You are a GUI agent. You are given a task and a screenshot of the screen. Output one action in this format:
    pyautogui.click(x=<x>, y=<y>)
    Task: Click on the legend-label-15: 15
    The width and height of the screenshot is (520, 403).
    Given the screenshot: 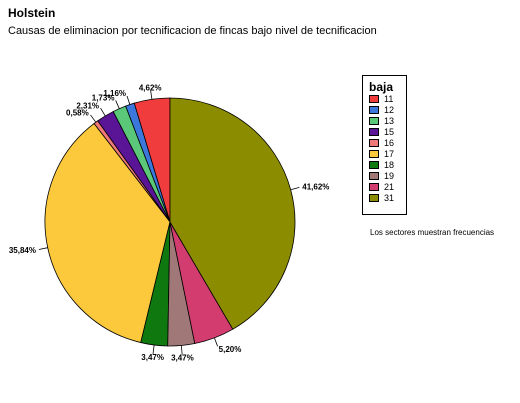 What is the action you would take?
    pyautogui.click(x=389, y=131)
    